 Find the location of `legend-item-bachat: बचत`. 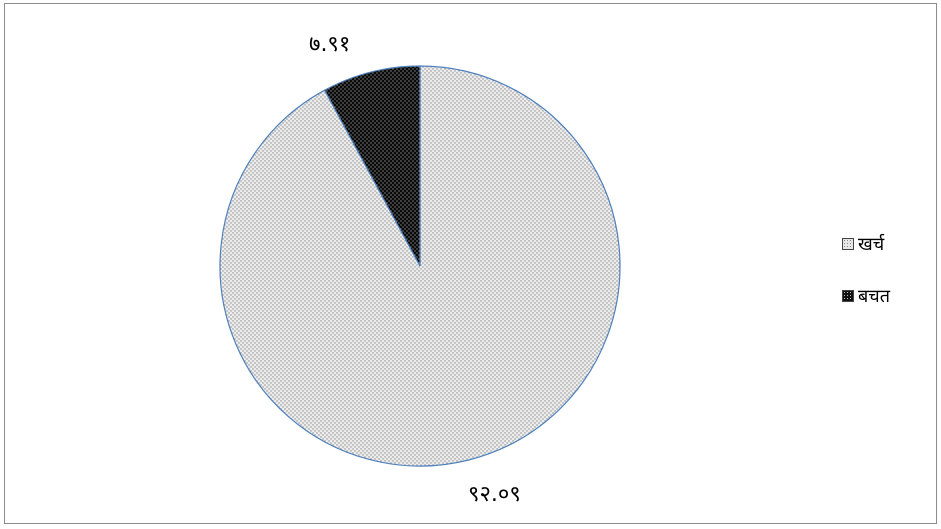

legend-item-bachat: बचत is located at coordinates (866, 296).